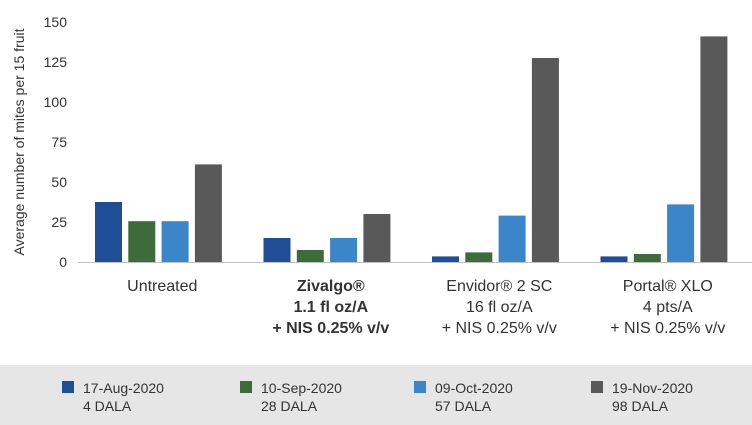  What do you see at coordinates (289, 406) in the screenshot?
I see `legend-series-sub: 28 DALA` at bounding box center [289, 406].